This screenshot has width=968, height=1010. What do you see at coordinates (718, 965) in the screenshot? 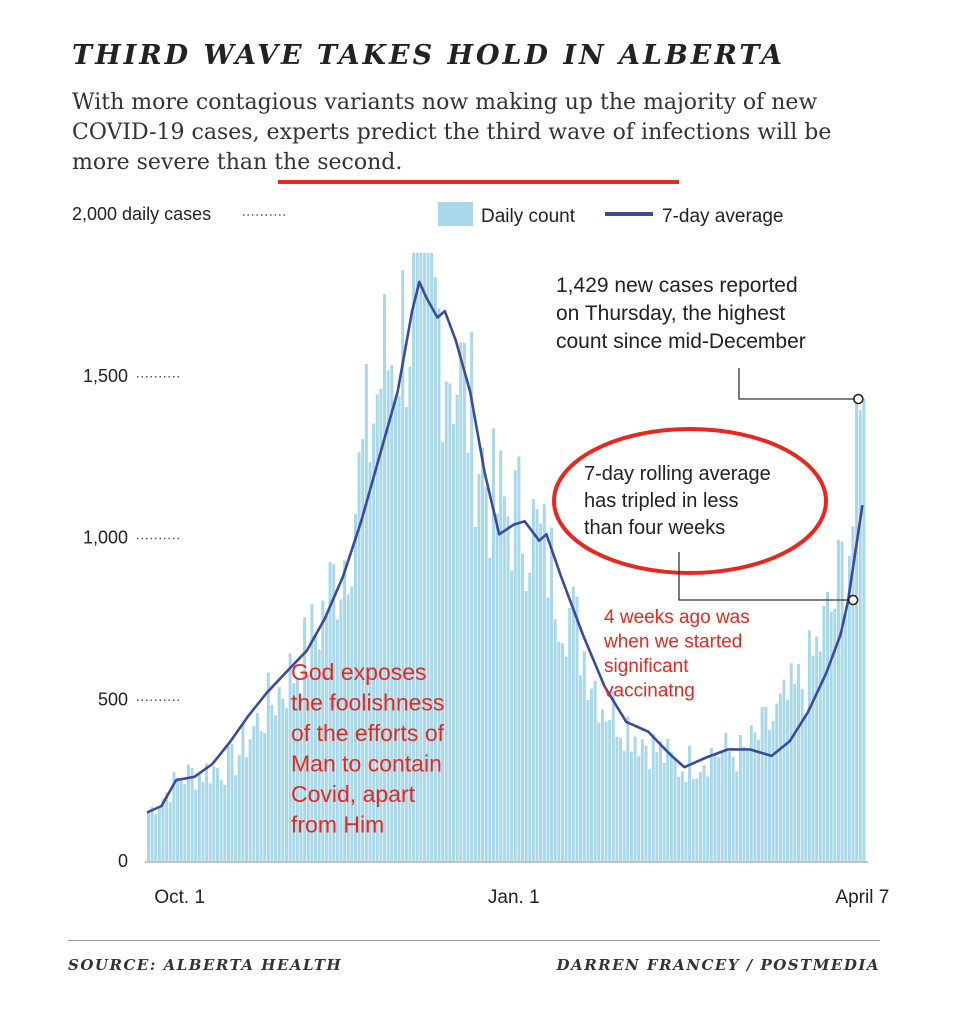
I see `author-credit: DARREN FRANCEY / POSTMEDIA` at bounding box center [718, 965].